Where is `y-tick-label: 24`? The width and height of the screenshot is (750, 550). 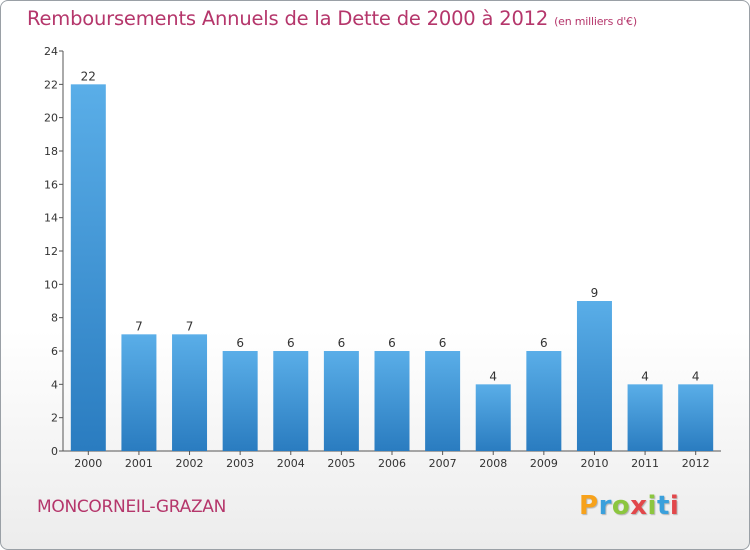 y-tick-label: 24 is located at coordinates (51, 51).